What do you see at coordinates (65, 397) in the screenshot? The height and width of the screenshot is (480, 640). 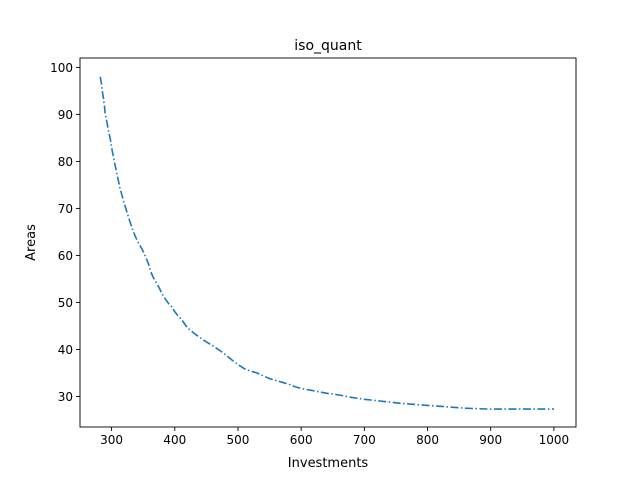 I see `y-tick-label: 30` at bounding box center [65, 397].